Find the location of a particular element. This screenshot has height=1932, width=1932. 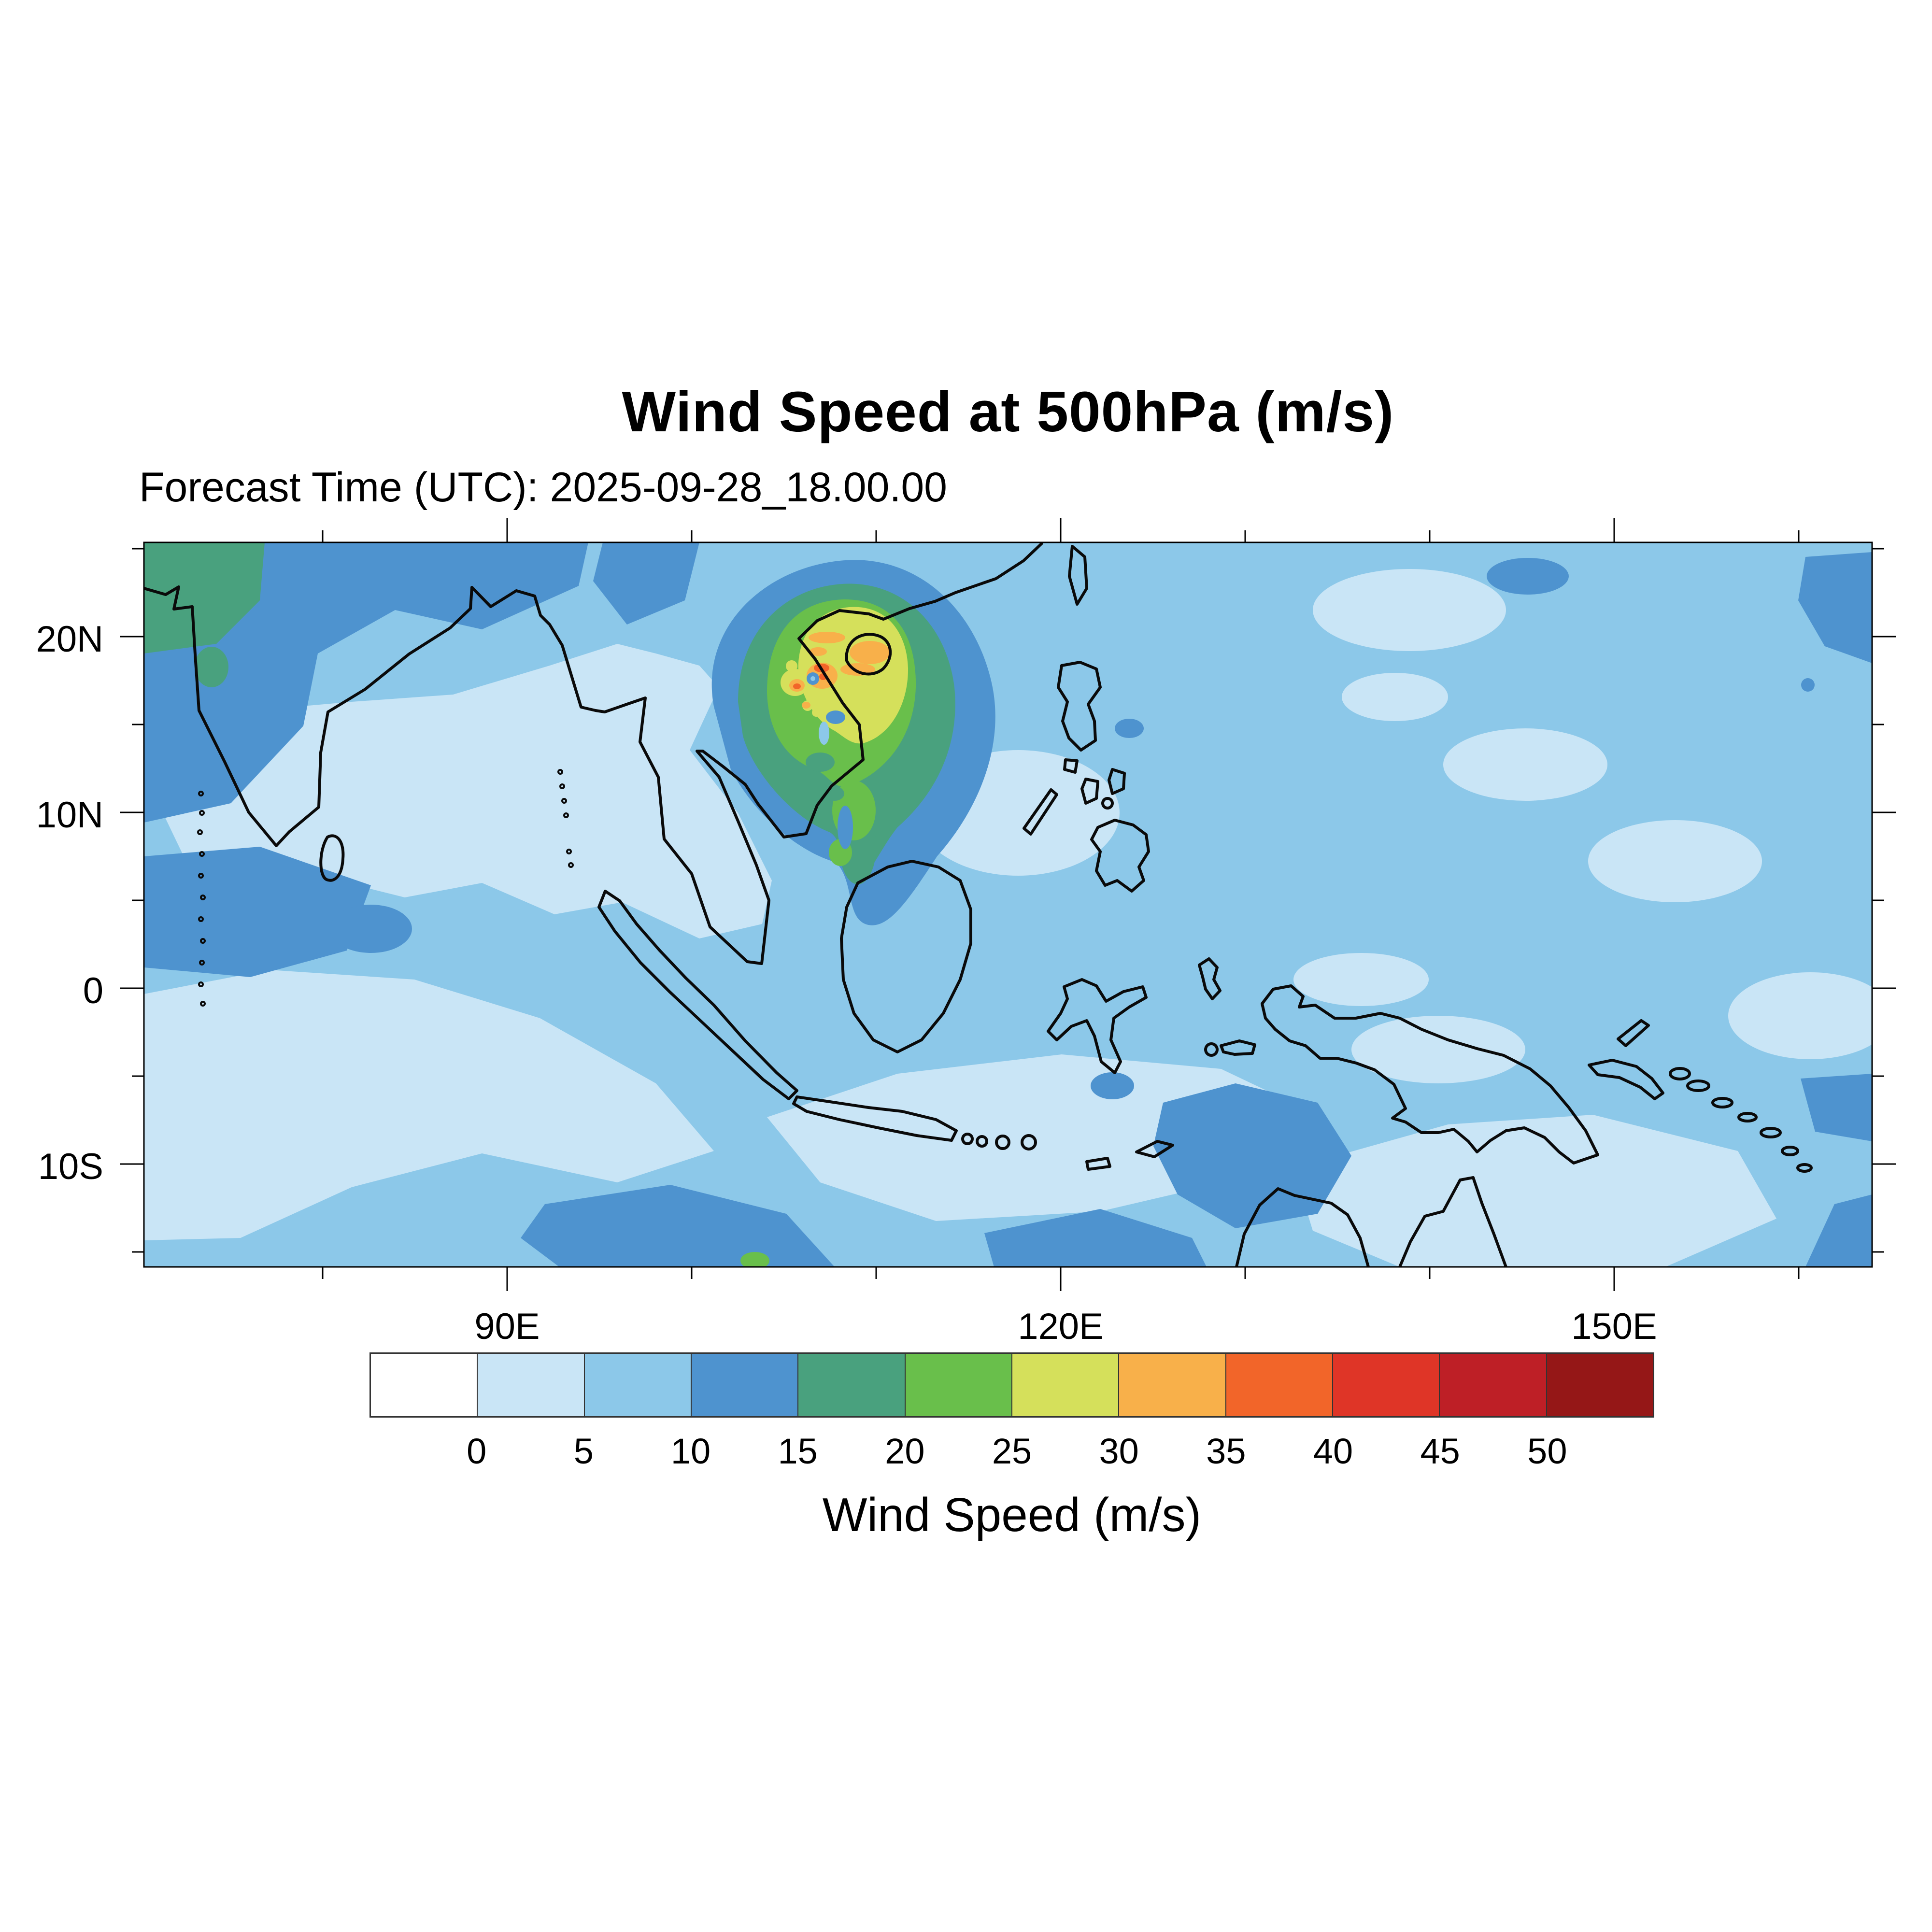

coast-new-ireland is located at coordinates (1633, 1033).